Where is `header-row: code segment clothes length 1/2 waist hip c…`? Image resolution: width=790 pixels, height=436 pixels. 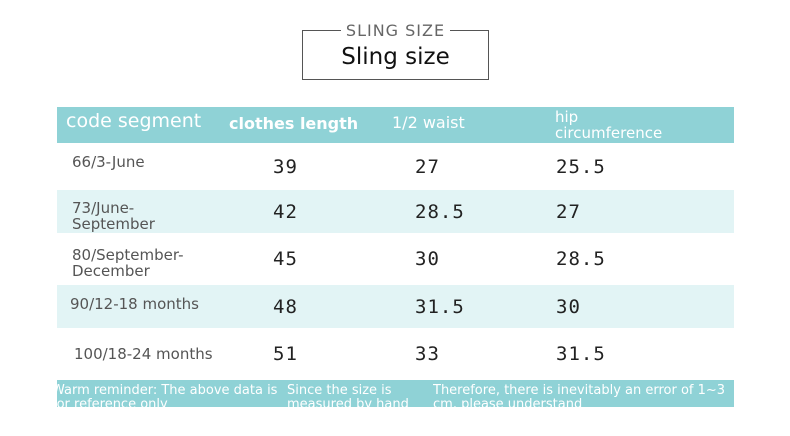
header-row: code segment clothes length 1/2 waist hip c… is located at coordinates (395, 125).